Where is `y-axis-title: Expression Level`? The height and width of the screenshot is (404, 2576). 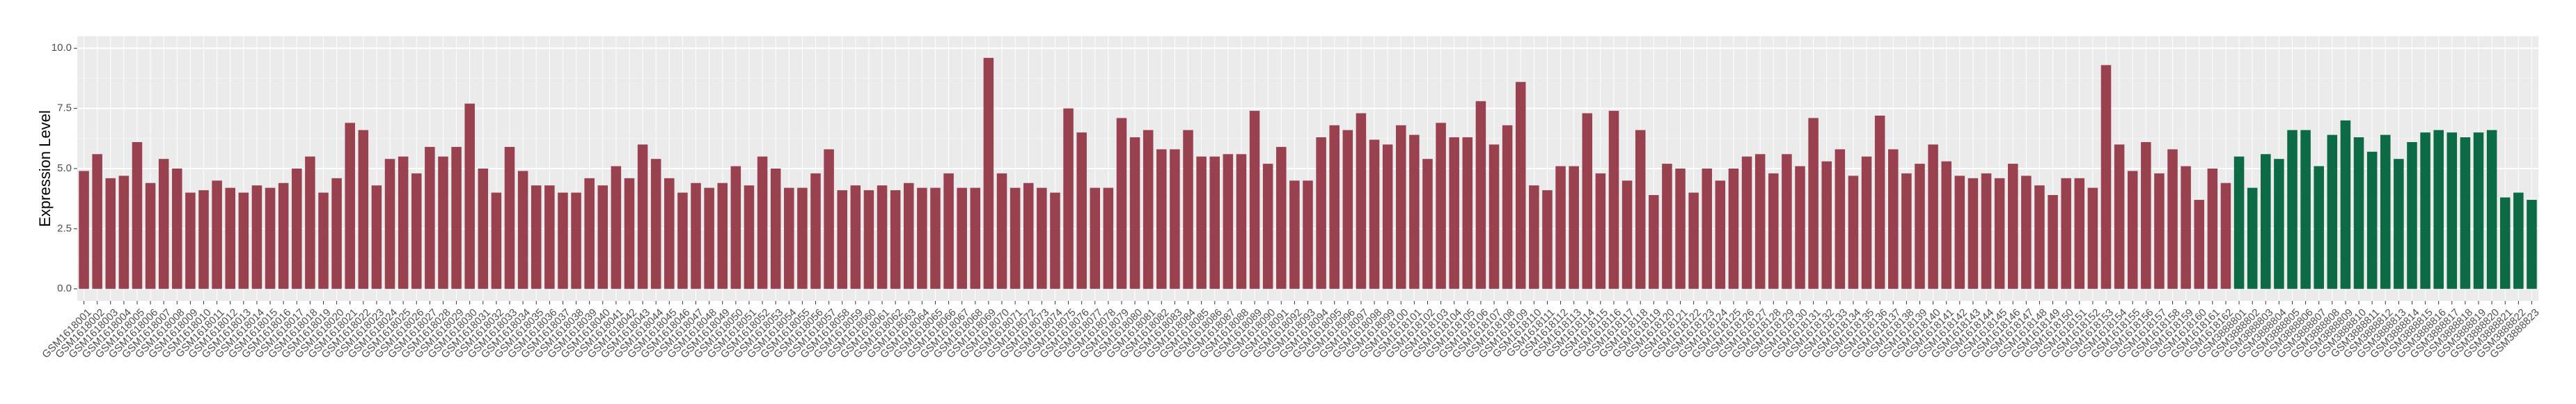
y-axis-title: Expression Level is located at coordinates (45, 168).